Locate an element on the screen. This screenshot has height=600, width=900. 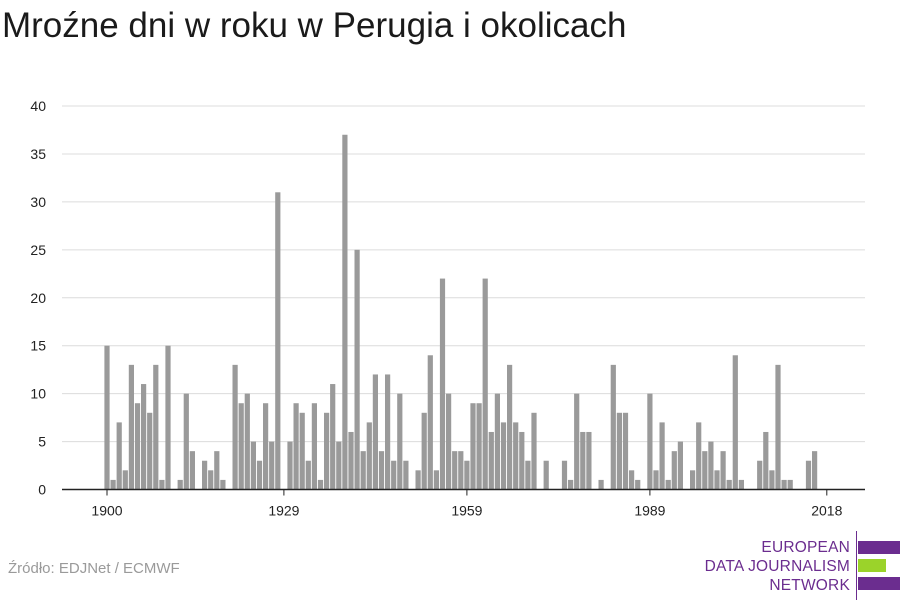
chart-title: Mroźne dni w roku w Perugia i okolicach is located at coordinates (314, 25).